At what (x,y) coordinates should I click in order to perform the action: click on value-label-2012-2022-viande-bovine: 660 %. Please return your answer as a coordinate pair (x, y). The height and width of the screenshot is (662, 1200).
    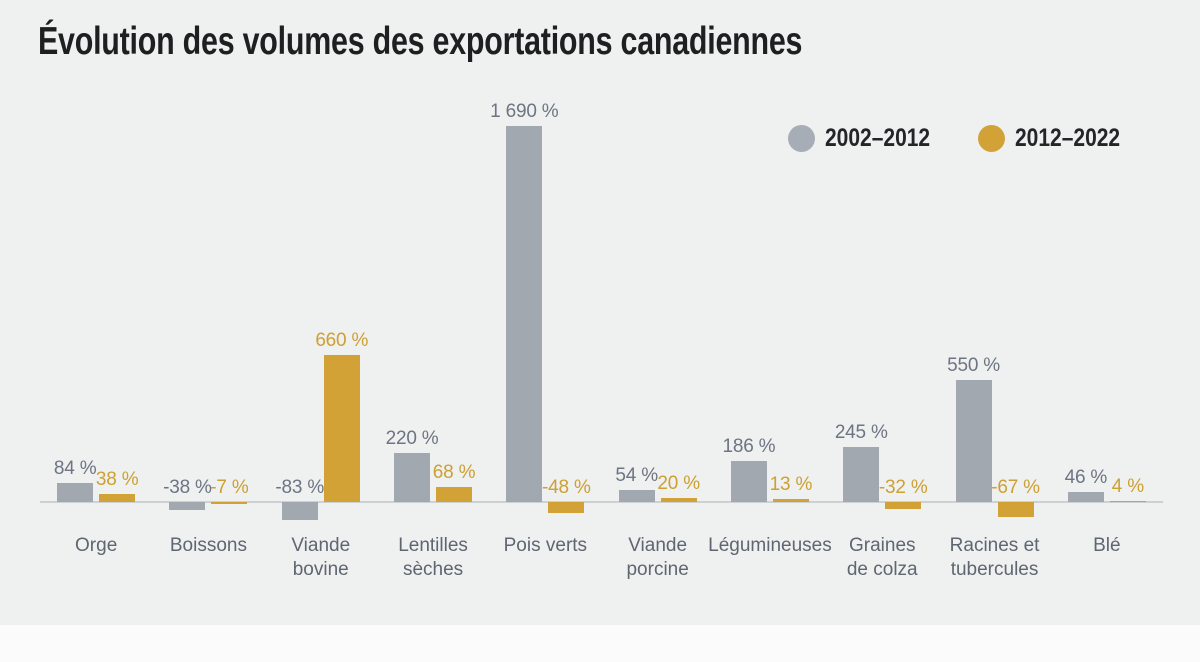
    Looking at the image, I should click on (342, 341).